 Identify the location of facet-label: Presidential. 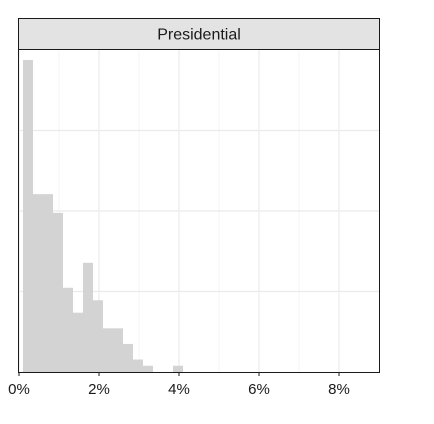
(199, 35).